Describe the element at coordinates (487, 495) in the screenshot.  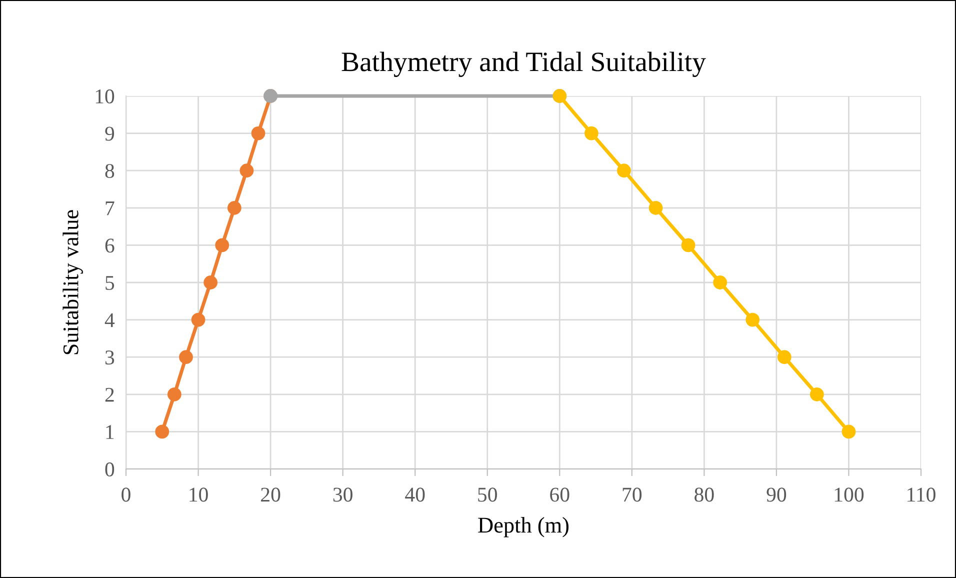
I see `x-tick-label: 50` at that location.